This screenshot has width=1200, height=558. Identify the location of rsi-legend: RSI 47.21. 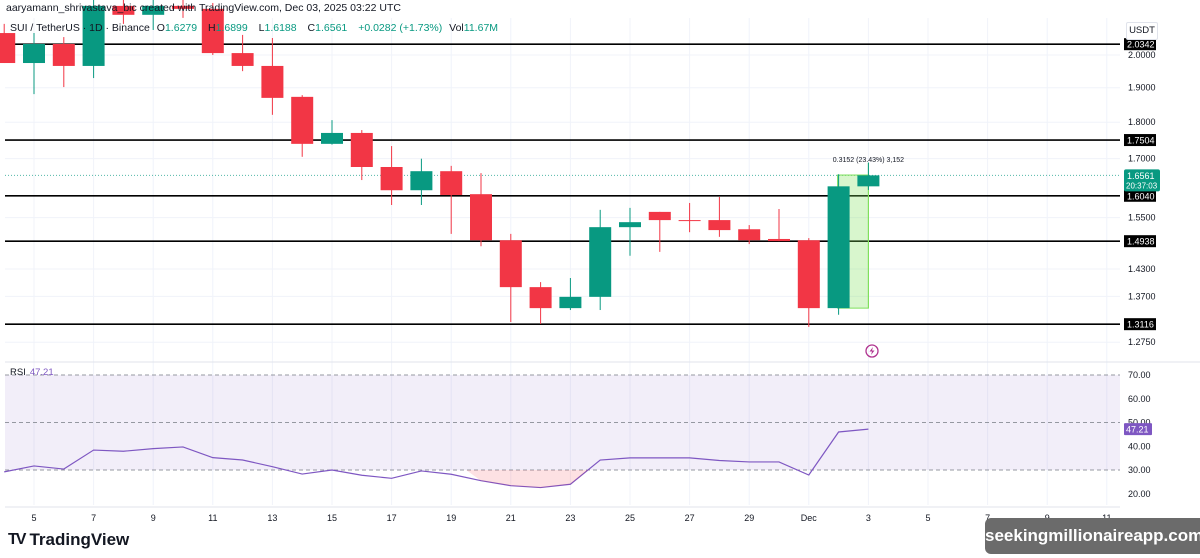
(32, 372).